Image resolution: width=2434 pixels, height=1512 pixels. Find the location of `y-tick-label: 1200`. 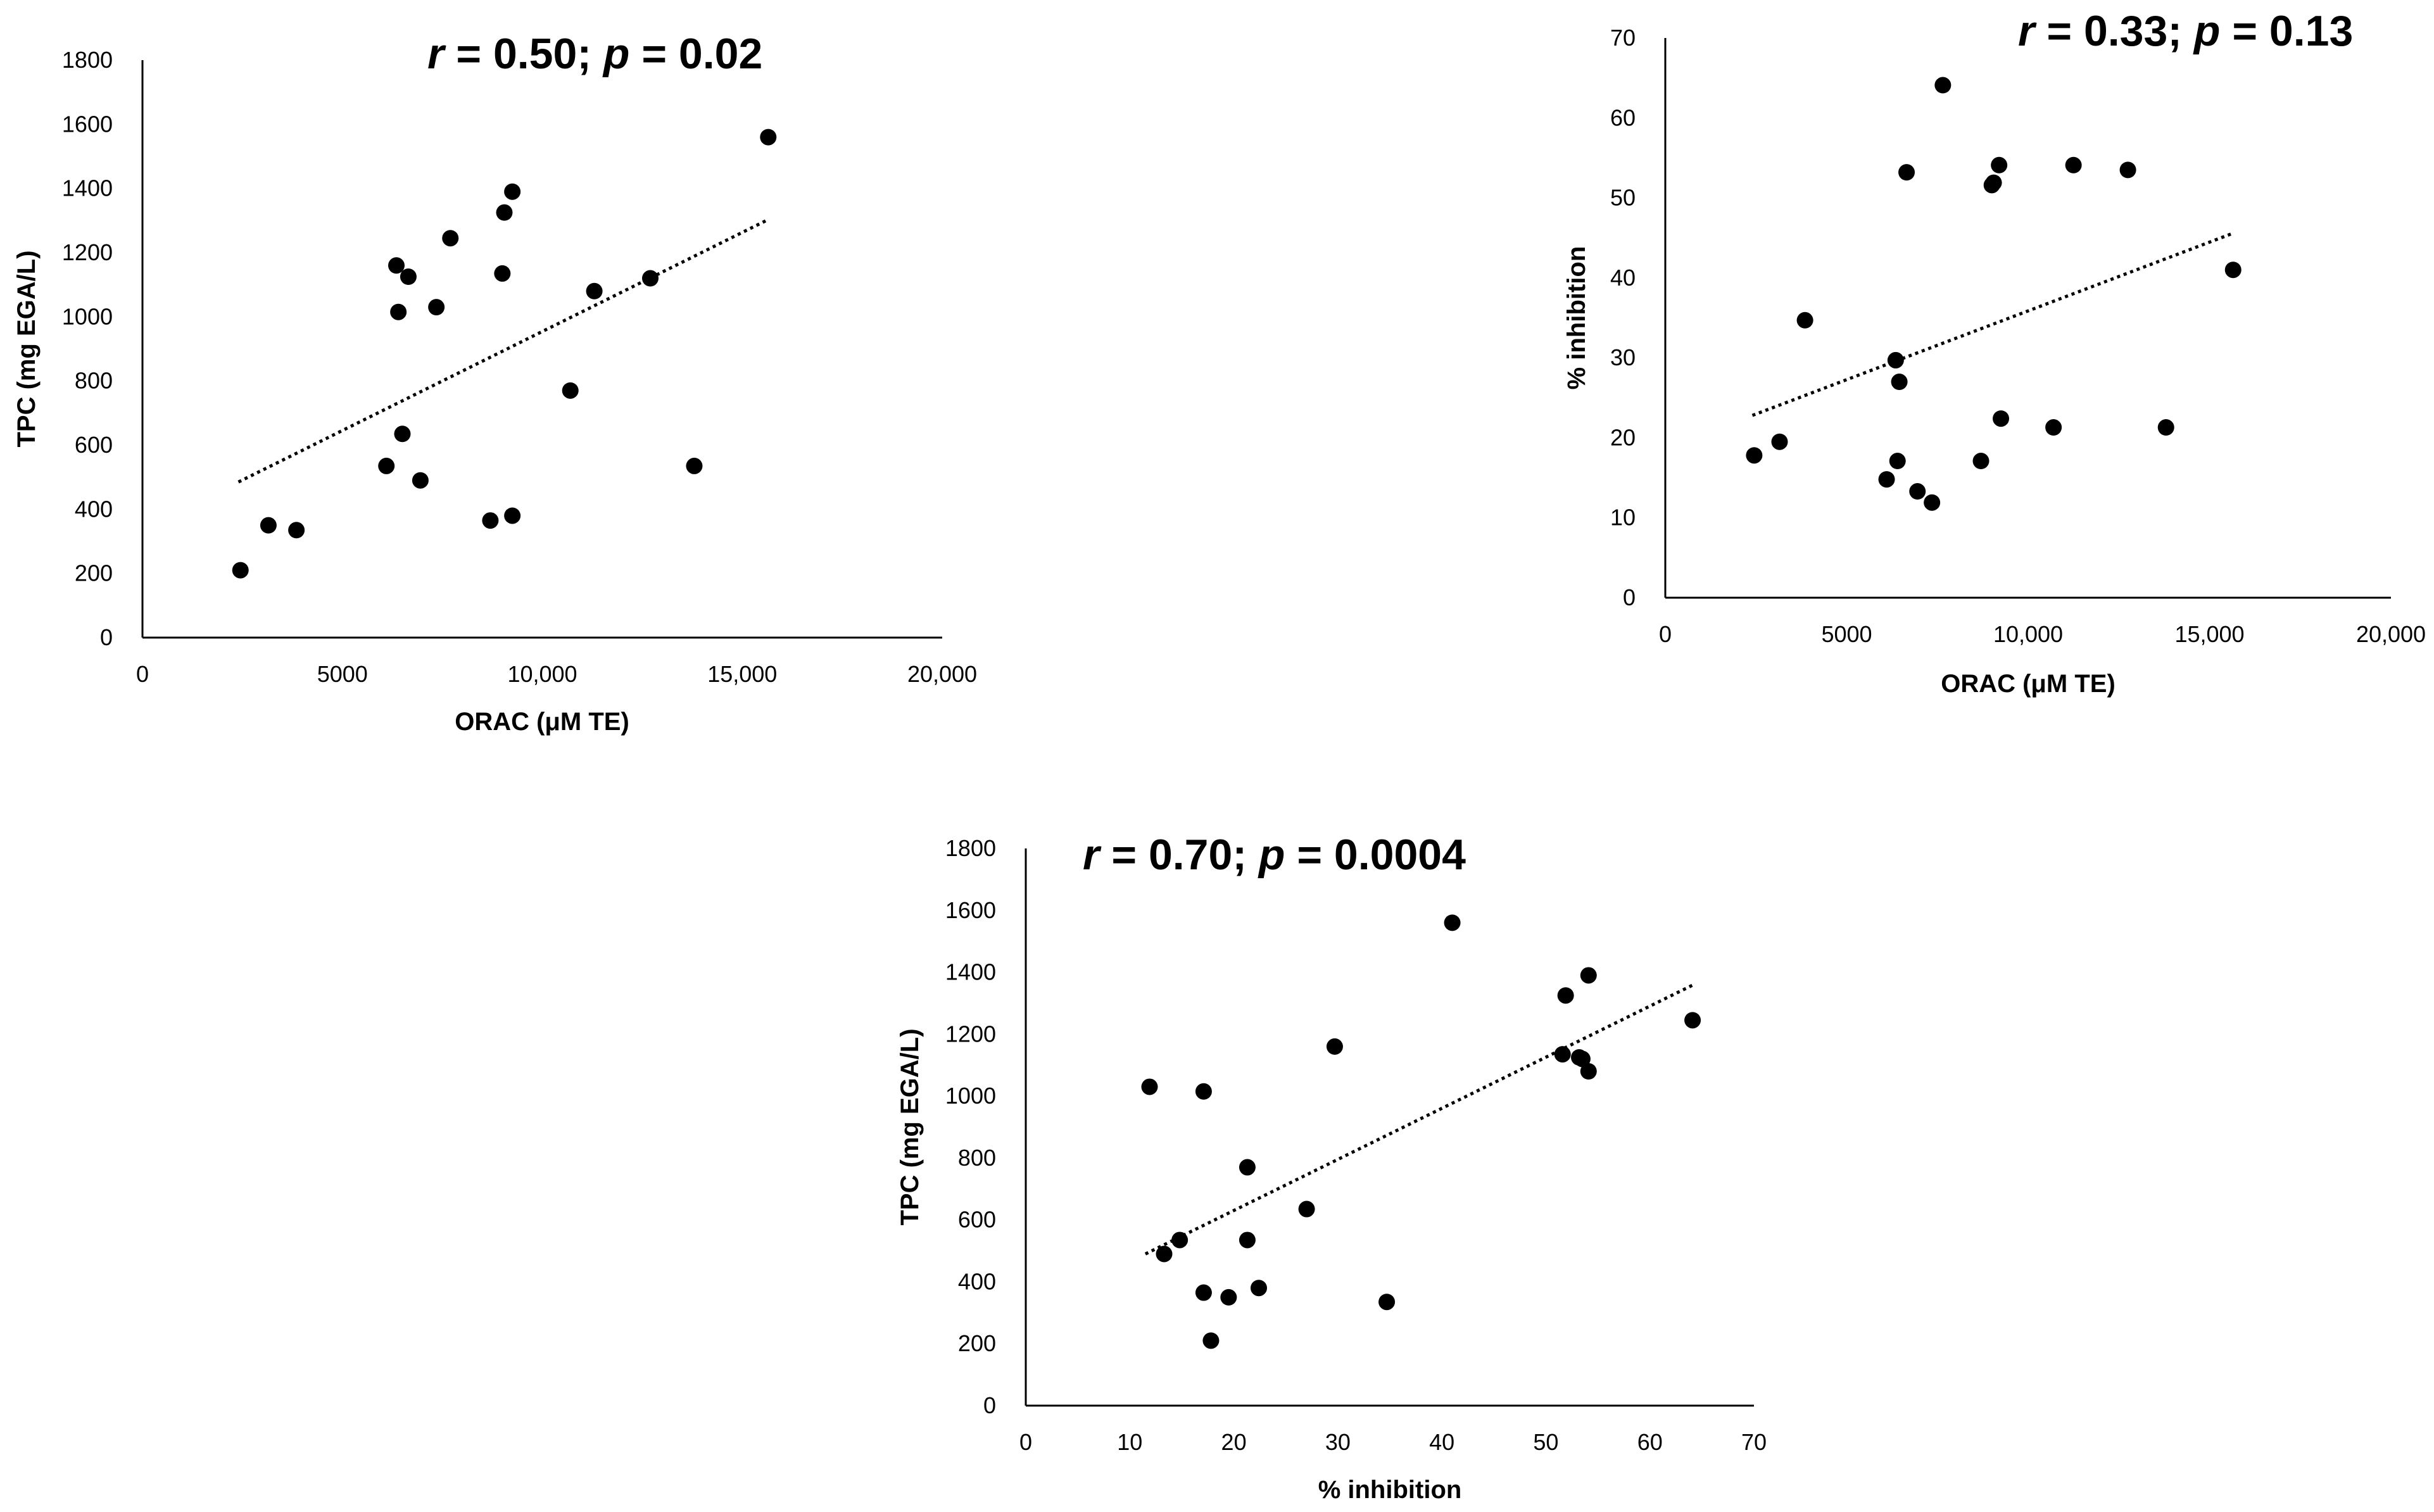

y-tick-label: 1200 is located at coordinates (970, 1034).